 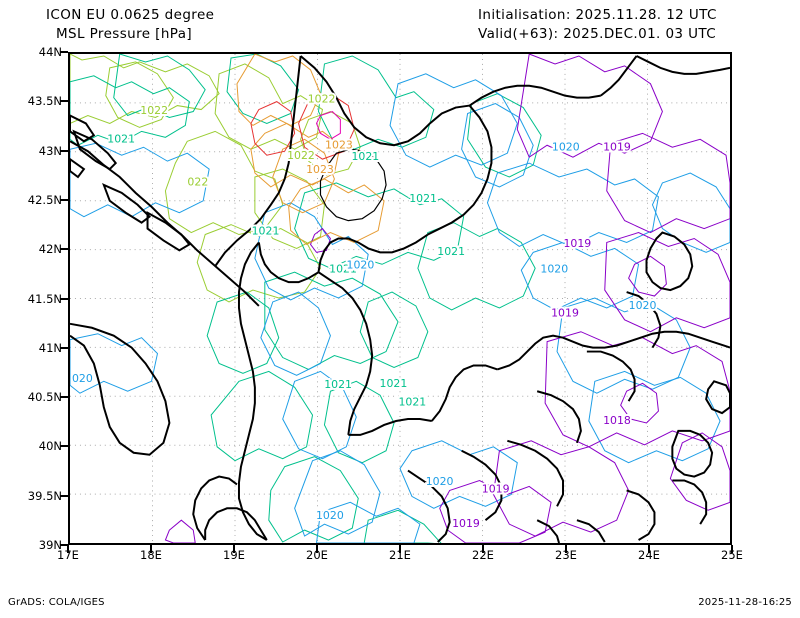 I want to click on footer-attribution: GrADS: COLA/IGES, so click(x=56, y=602).